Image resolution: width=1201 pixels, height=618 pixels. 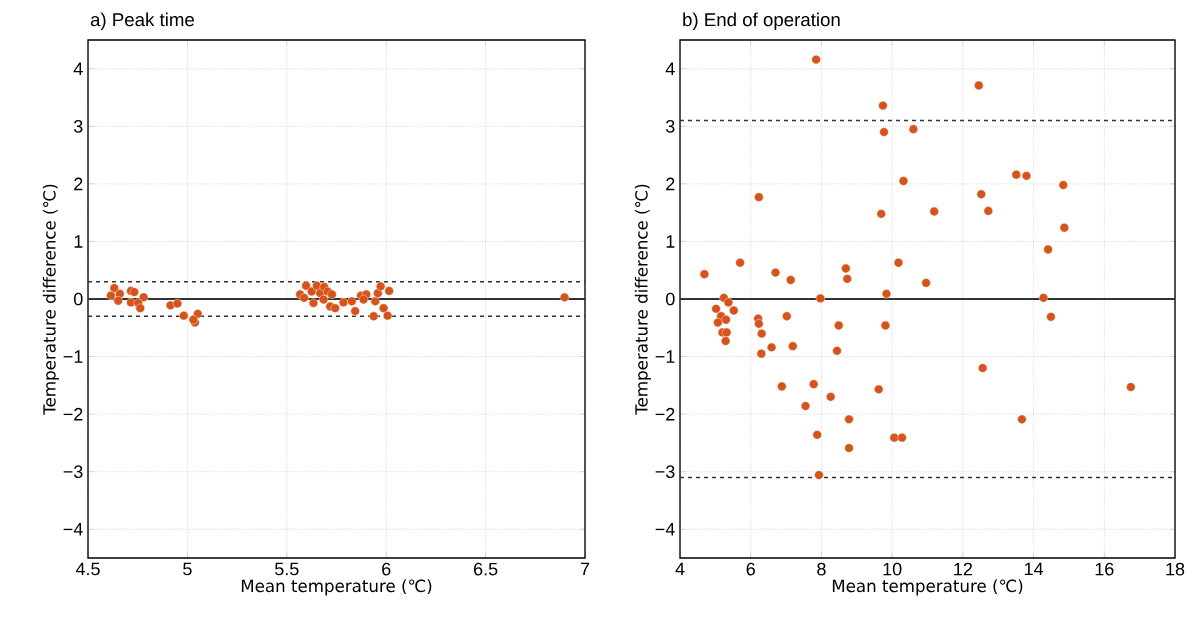 I want to click on x-tick-label: 14, so click(x=1034, y=569).